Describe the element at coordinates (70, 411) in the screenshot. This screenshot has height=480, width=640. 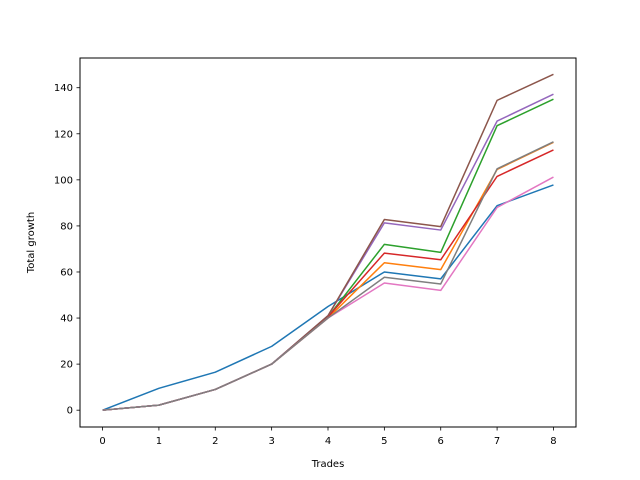
I see `y-tick-label: 0` at that location.